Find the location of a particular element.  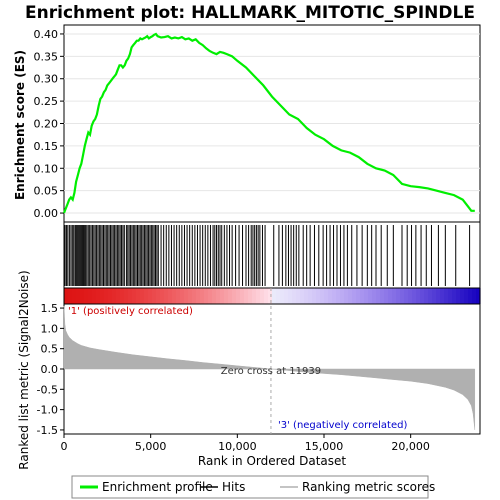

metric-y-tick-label: -0.5 is located at coordinates (47, 389).